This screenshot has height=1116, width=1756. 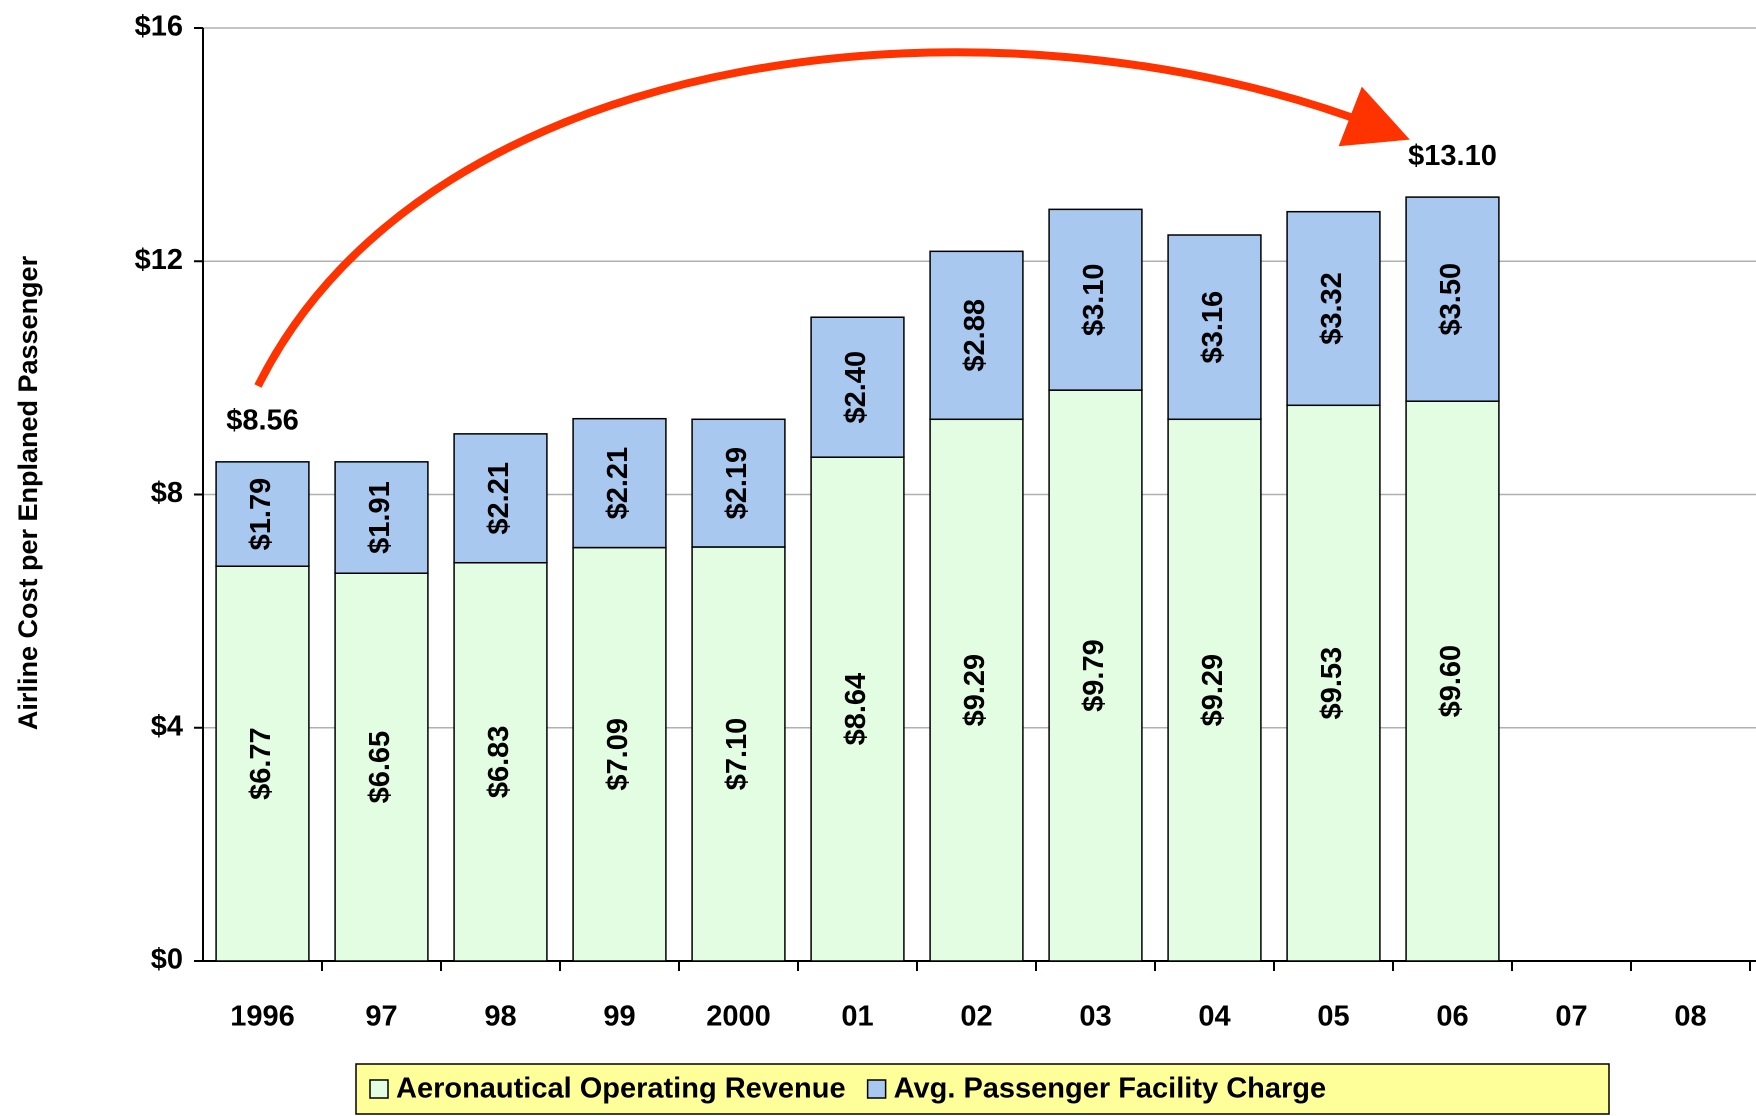 I want to click on legend-label: Aeronautical Operating Revenue, so click(x=621, y=1089).